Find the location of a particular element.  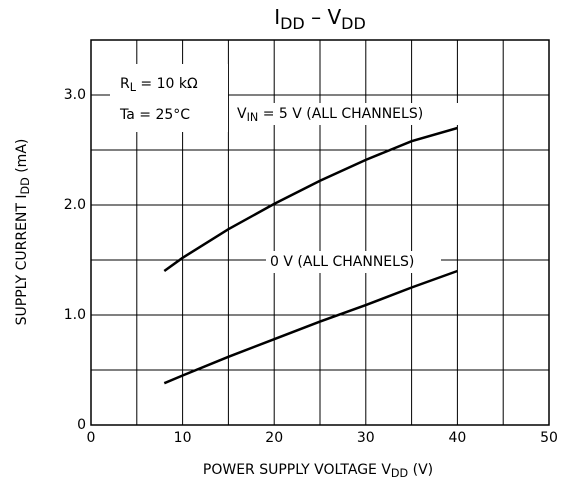

x-tick-label: 30 is located at coordinates (366, 438).